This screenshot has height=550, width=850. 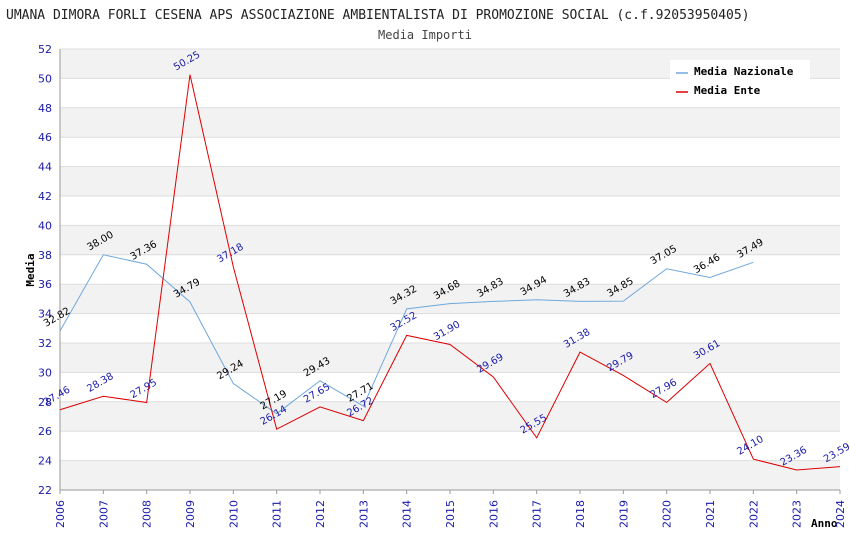 What do you see at coordinates (707, 264) in the screenshot?
I see `data-label: 36.46` at bounding box center [707, 264].